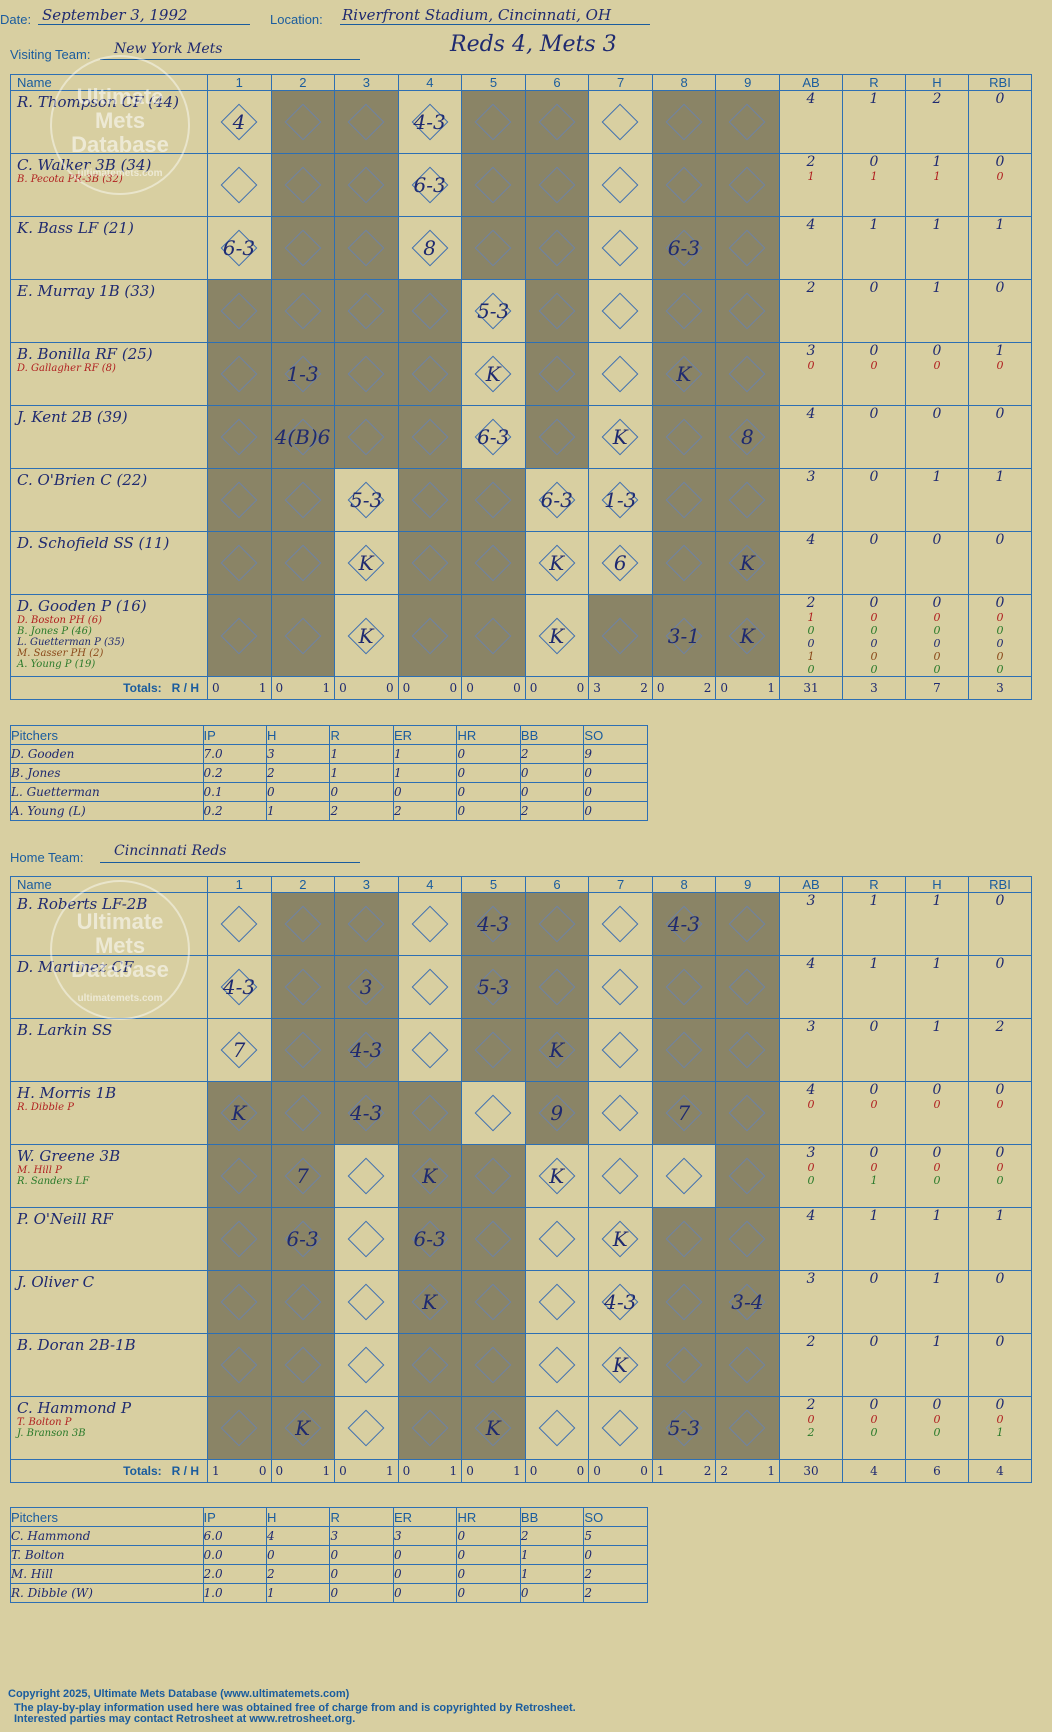 This screenshot has width=1052, height=1732. I want to click on pitcher-header: R, so click(361, 735).